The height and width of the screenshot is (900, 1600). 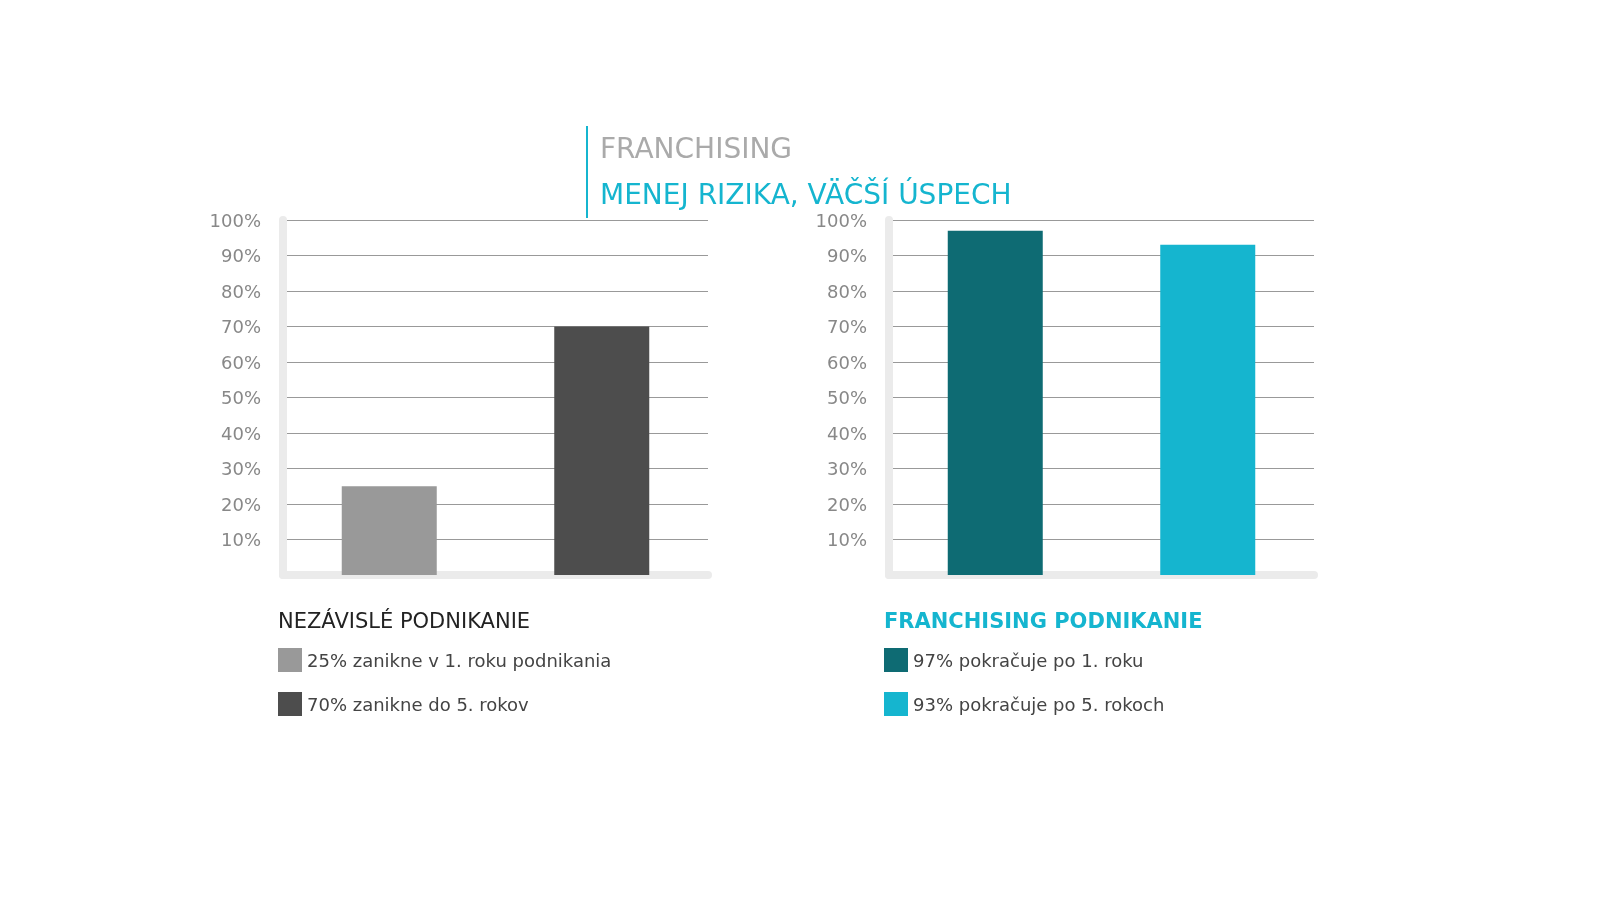 What do you see at coordinates (459, 660) in the screenshot?
I see `legend-label: 25% zanikne v 1. roku podnikania` at bounding box center [459, 660].